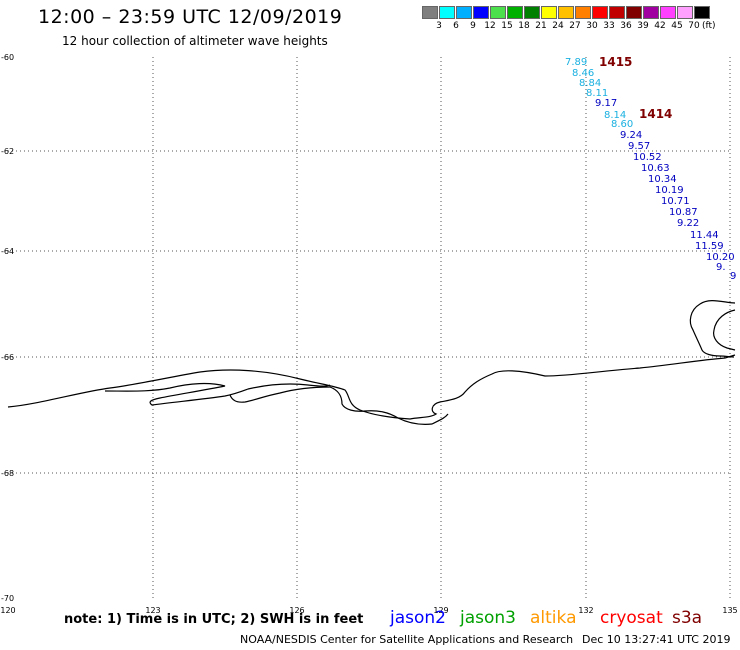 The width and height of the screenshot is (740, 650). I want to click on wave-height-label: 10.63, so click(655, 168).